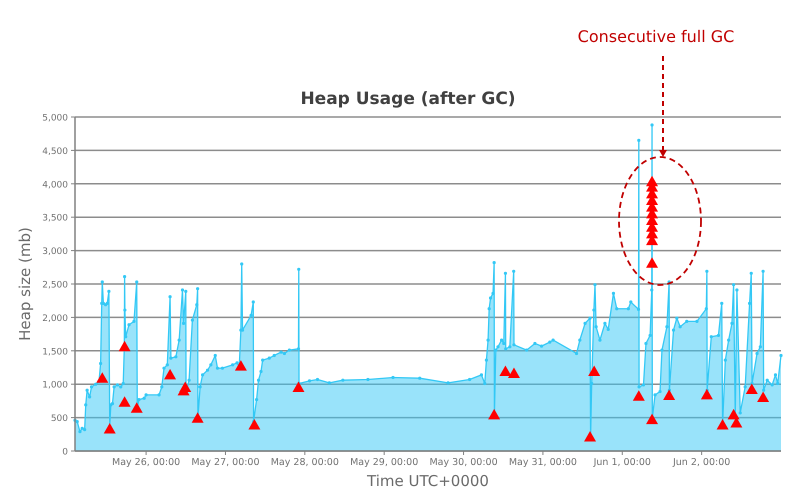  What do you see at coordinates (427, 481) in the screenshot?
I see `x-axis-title: Time UTC+0000` at bounding box center [427, 481].